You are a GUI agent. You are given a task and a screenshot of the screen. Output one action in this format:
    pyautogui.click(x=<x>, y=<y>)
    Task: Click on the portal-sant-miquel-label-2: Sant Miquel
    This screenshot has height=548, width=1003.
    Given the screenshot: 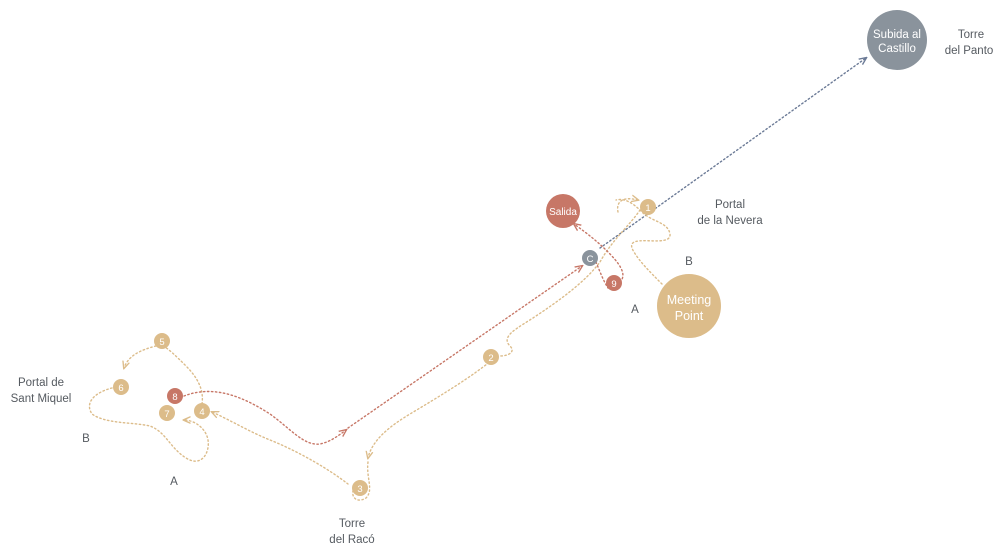 What is the action you would take?
    pyautogui.click(x=41, y=399)
    